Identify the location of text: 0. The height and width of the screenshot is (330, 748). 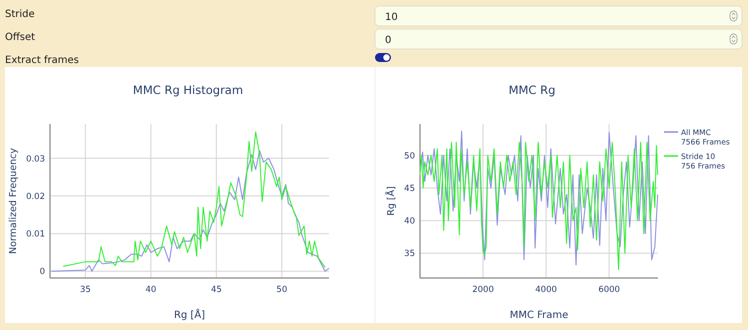
(388, 40).